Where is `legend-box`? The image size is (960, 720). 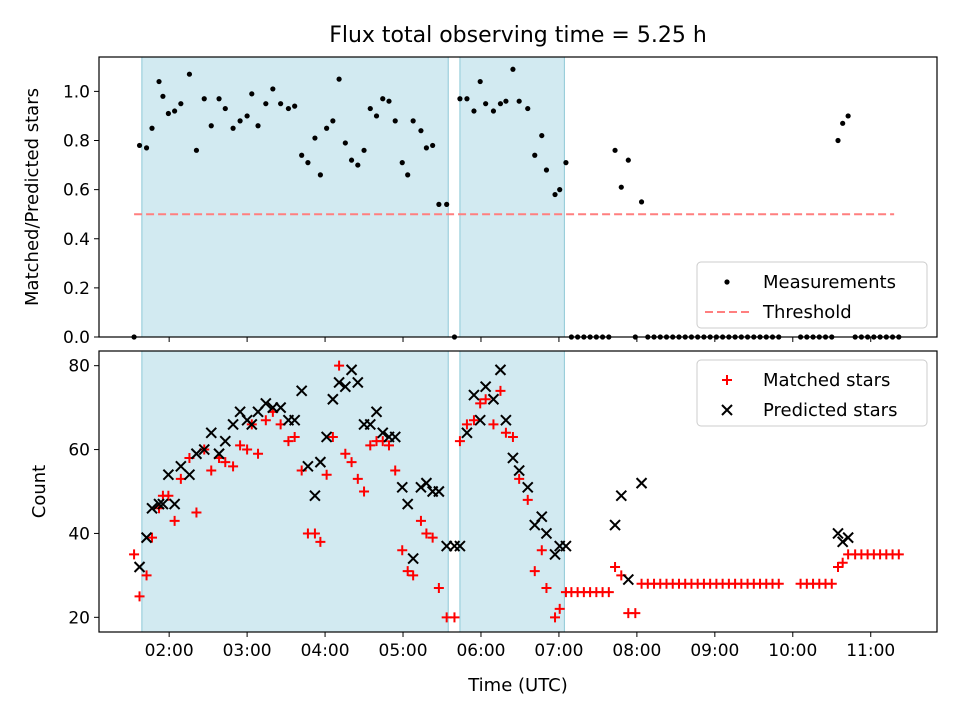
legend-box is located at coordinates (812, 393).